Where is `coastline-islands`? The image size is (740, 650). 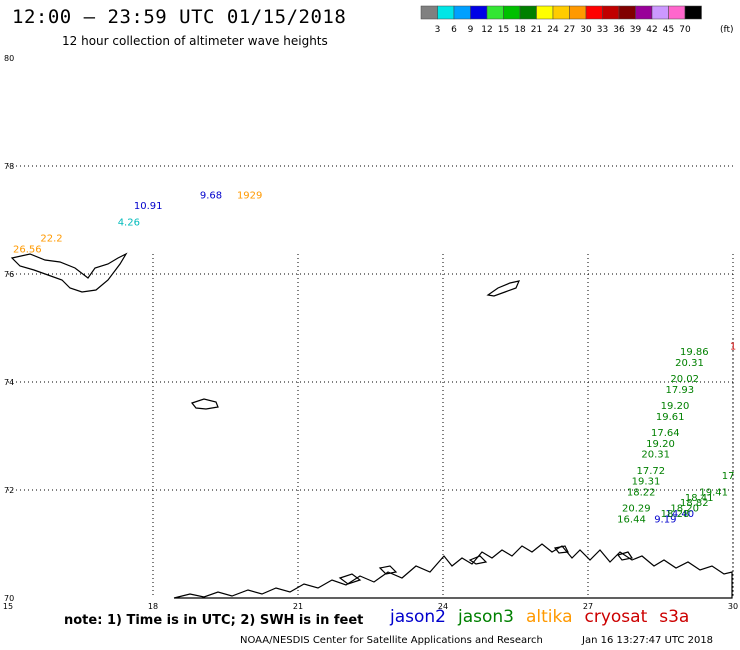
coastline-islands is located at coordinates (485, 565).